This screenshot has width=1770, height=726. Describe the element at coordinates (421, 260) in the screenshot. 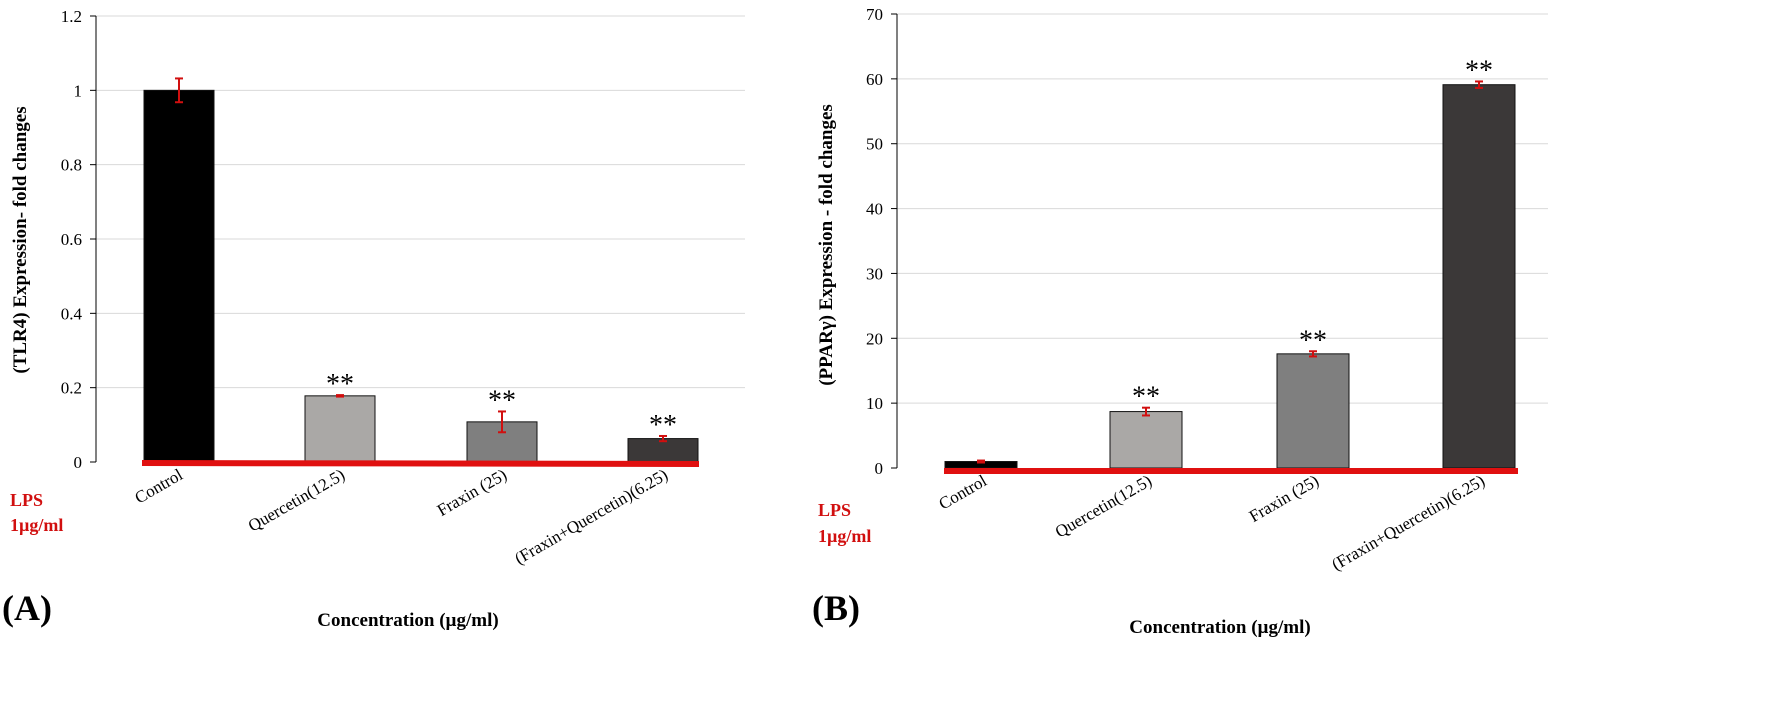

I see `error-bars` at that location.